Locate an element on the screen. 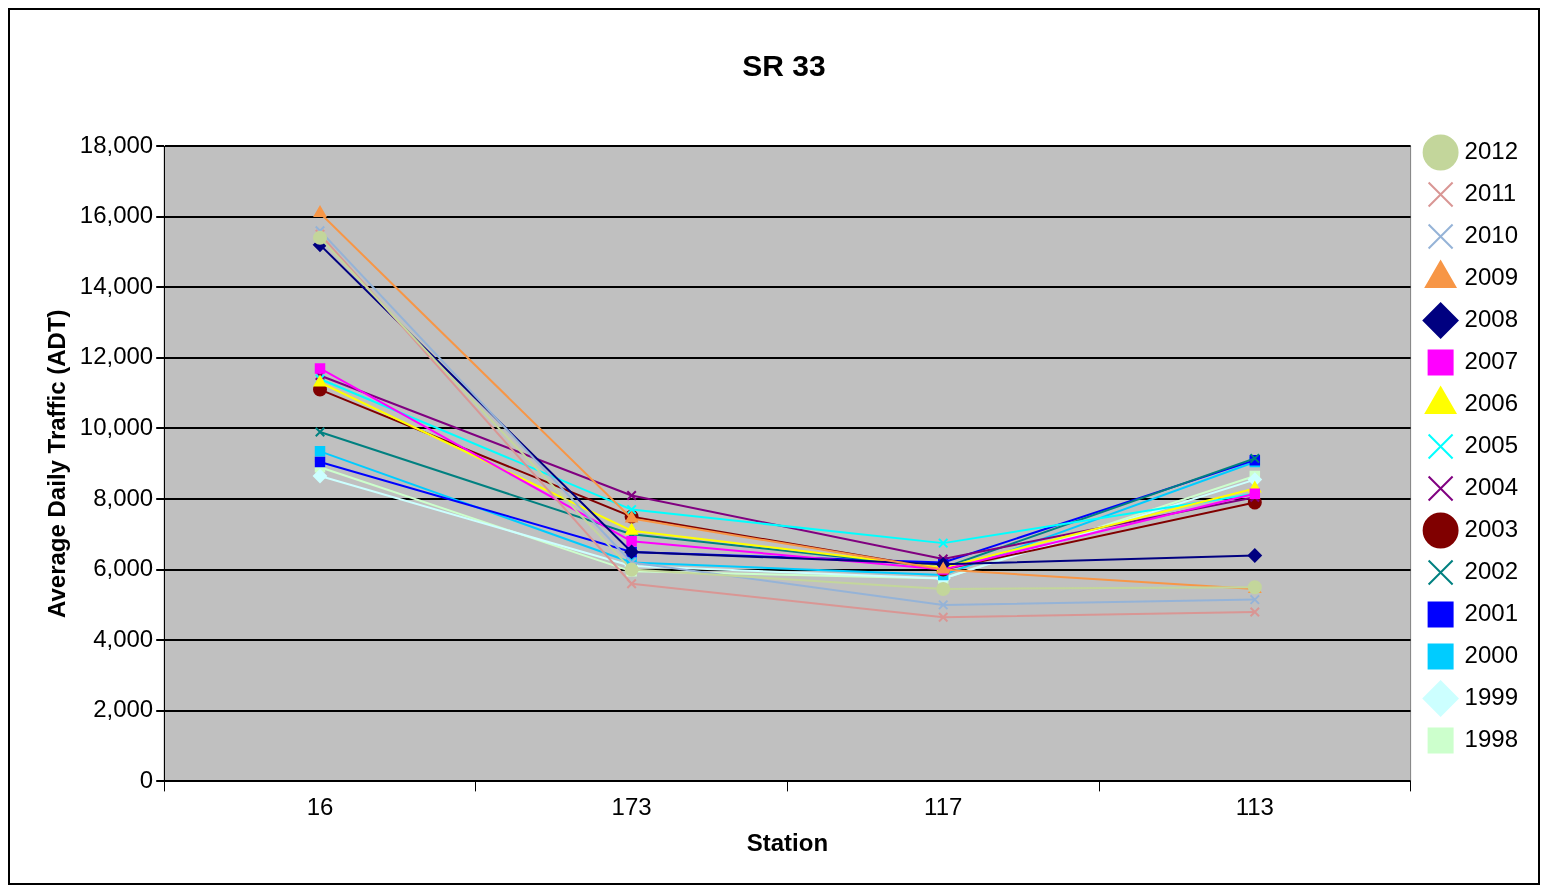 Image resolution: width=1547 pixels, height=895 pixels. y-tick-label: 12,000 is located at coordinates (116, 356).